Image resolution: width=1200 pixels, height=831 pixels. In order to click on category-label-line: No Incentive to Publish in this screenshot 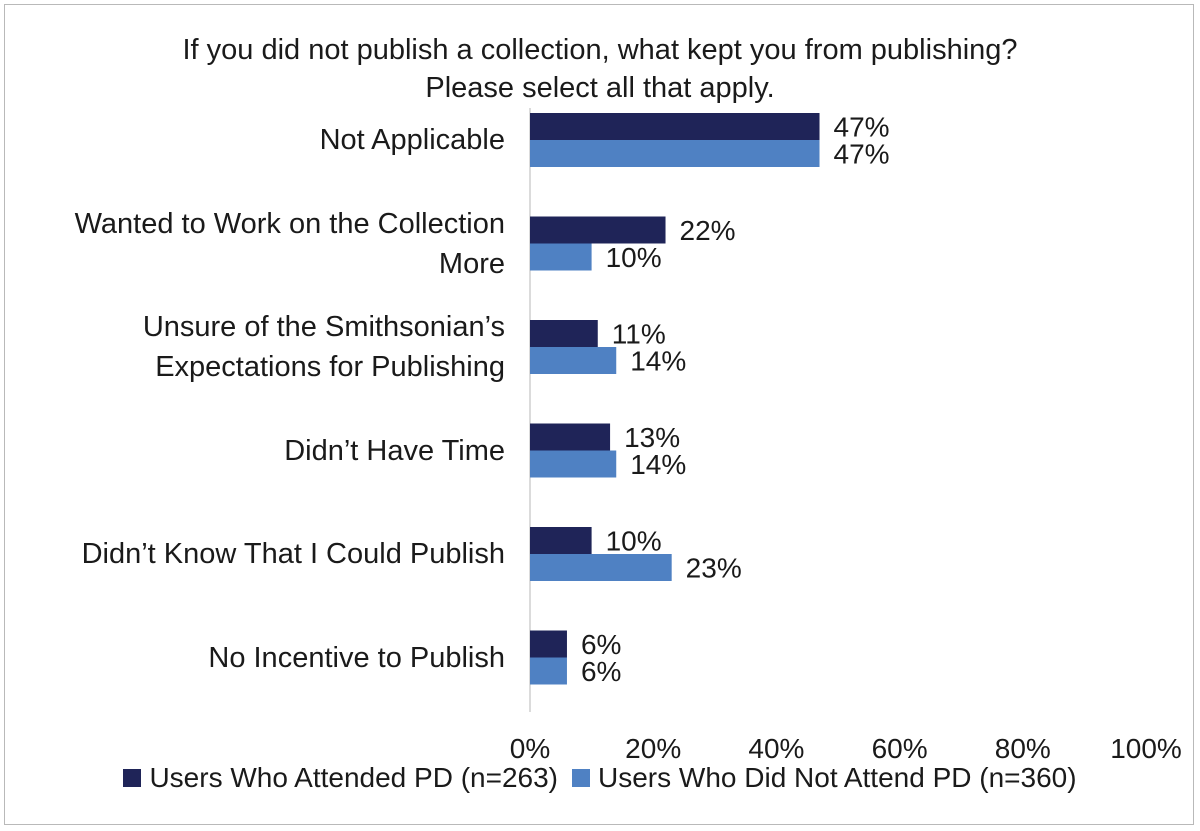, I will do `click(356, 657)`.